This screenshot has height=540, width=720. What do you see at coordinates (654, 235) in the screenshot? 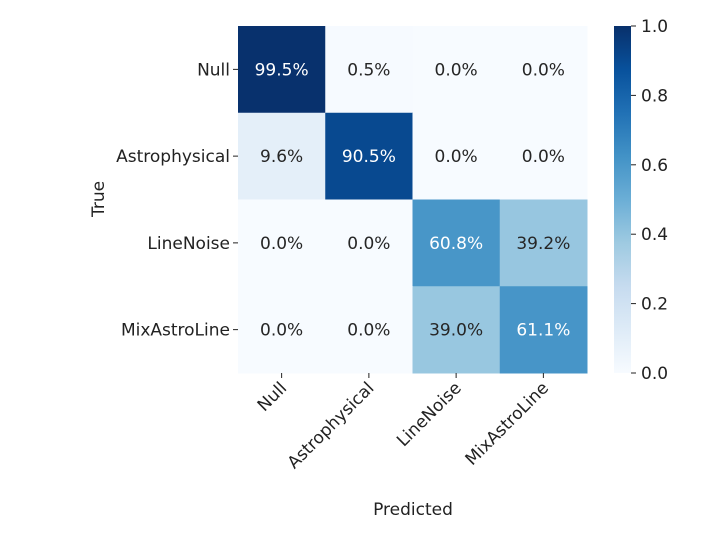
I see `colorbar-tick-label: 0.4` at bounding box center [654, 235].